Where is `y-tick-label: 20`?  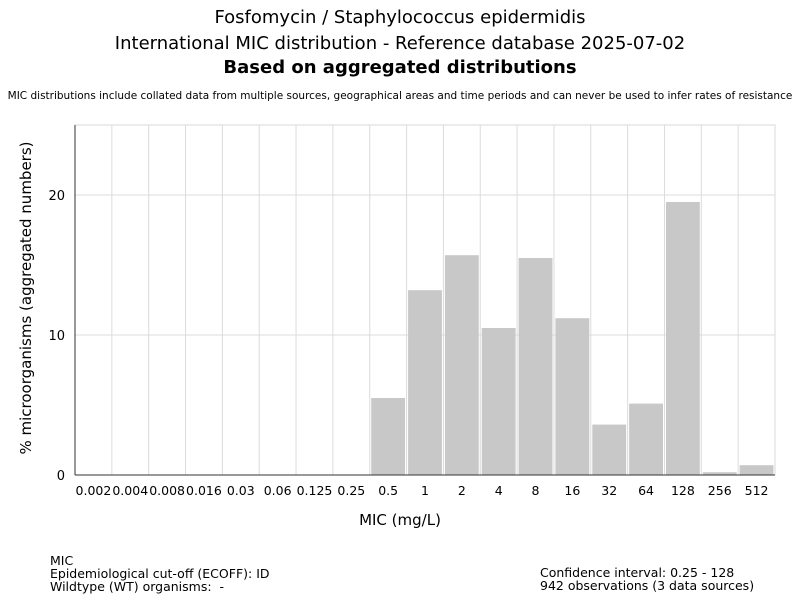 y-tick-label: 20 is located at coordinates (56, 196).